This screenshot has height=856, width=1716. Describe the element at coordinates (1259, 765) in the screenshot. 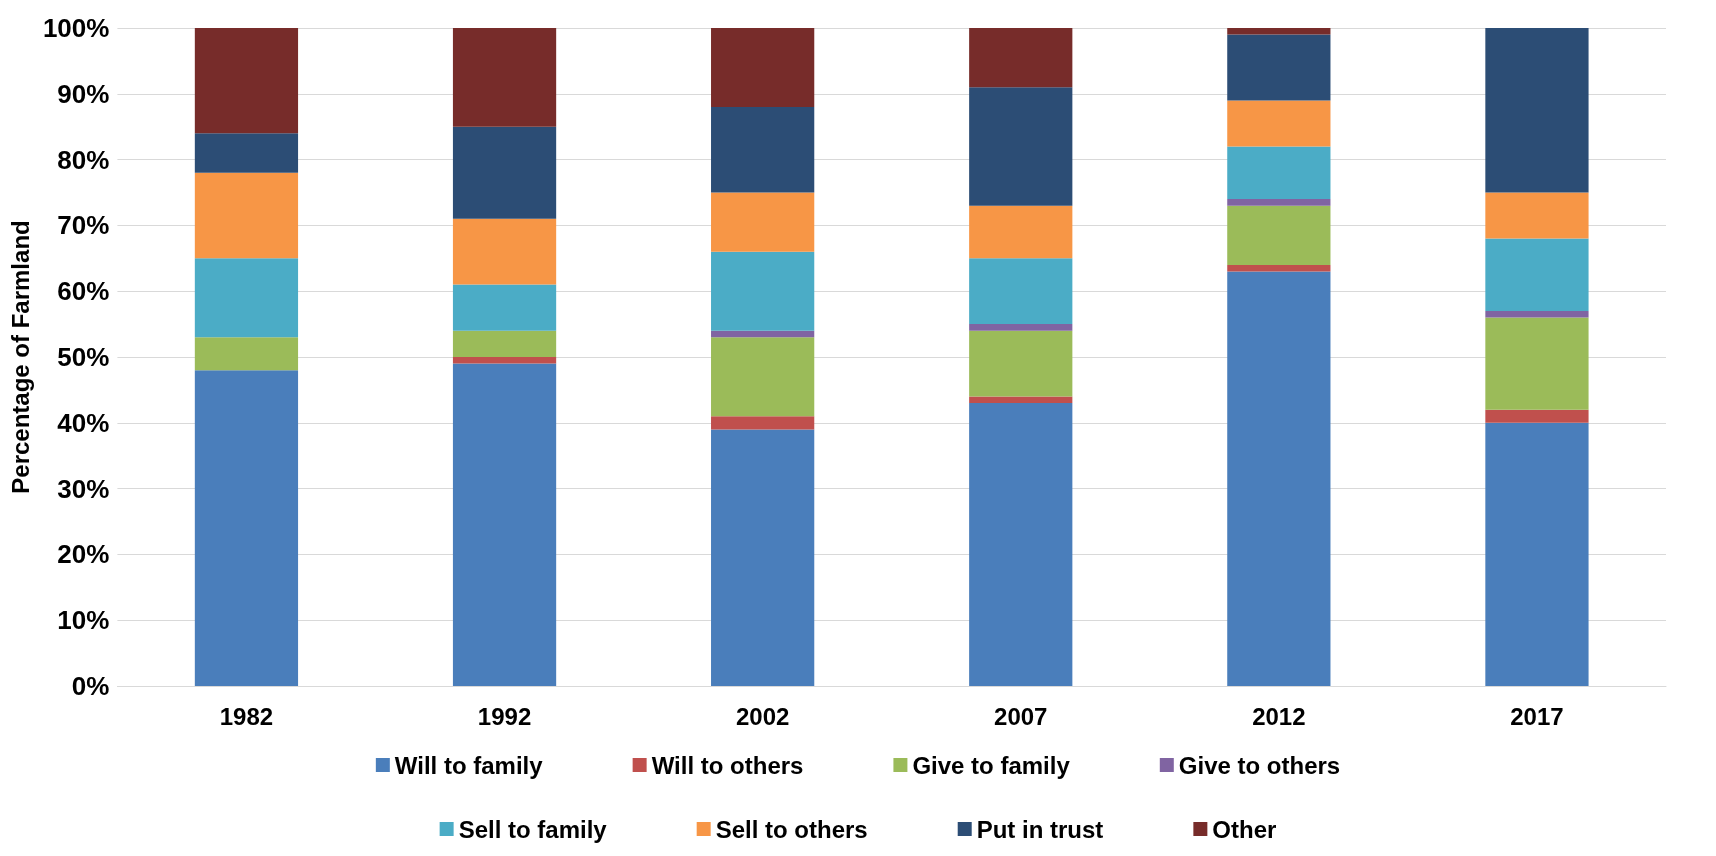

I see `legend-label: Give to others` at that location.